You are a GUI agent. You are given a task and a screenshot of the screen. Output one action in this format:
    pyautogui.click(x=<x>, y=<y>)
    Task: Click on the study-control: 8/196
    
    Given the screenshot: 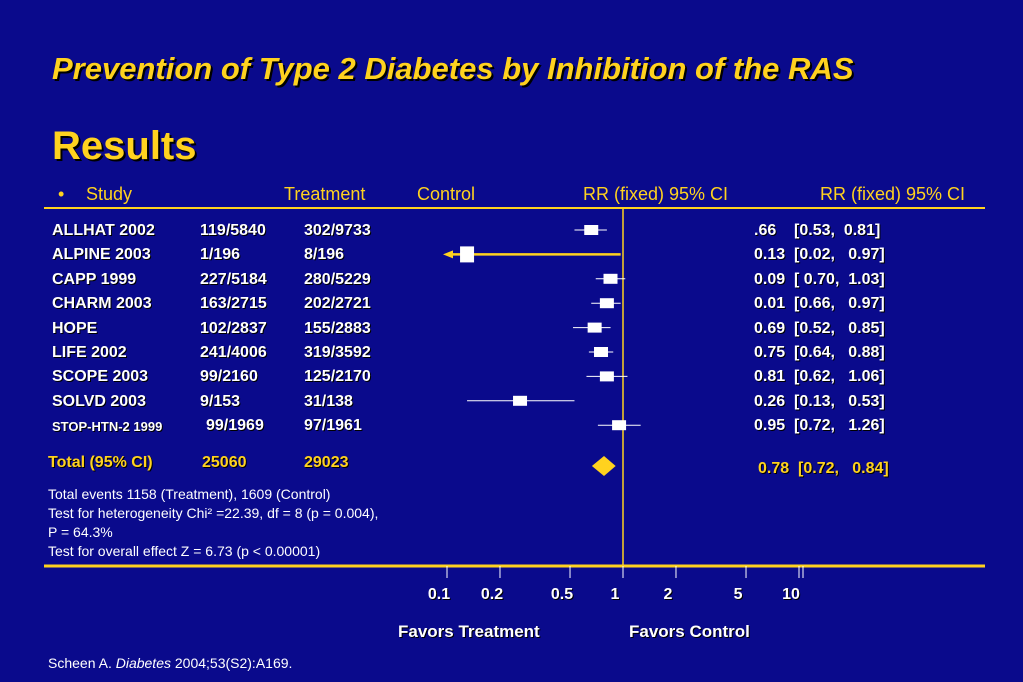 What is the action you would take?
    pyautogui.click(x=324, y=255)
    